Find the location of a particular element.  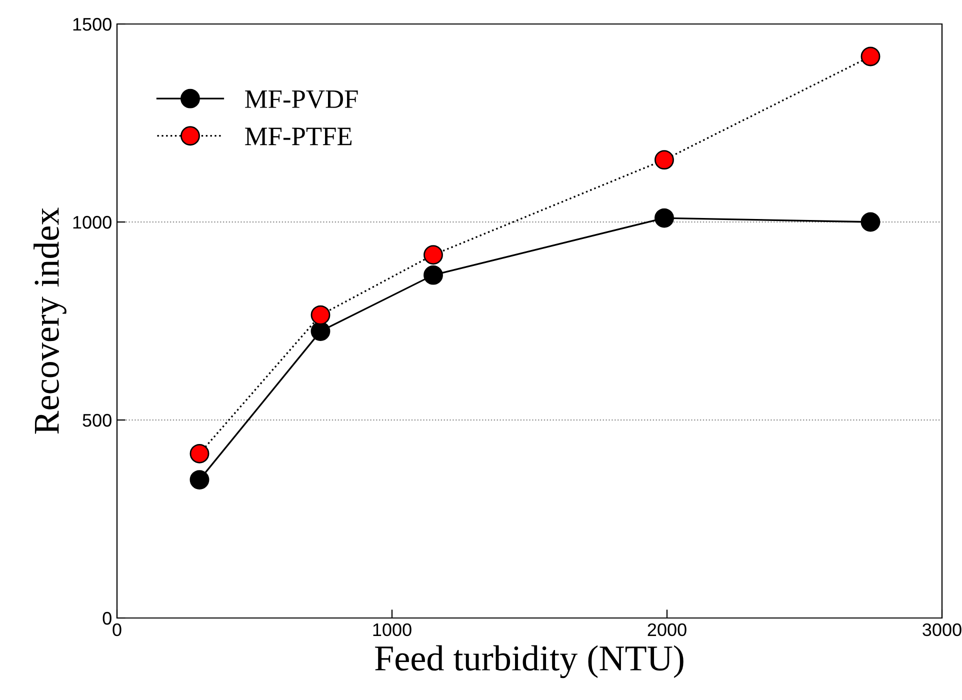

y-tick-label: 1500 is located at coordinates (92, 24).